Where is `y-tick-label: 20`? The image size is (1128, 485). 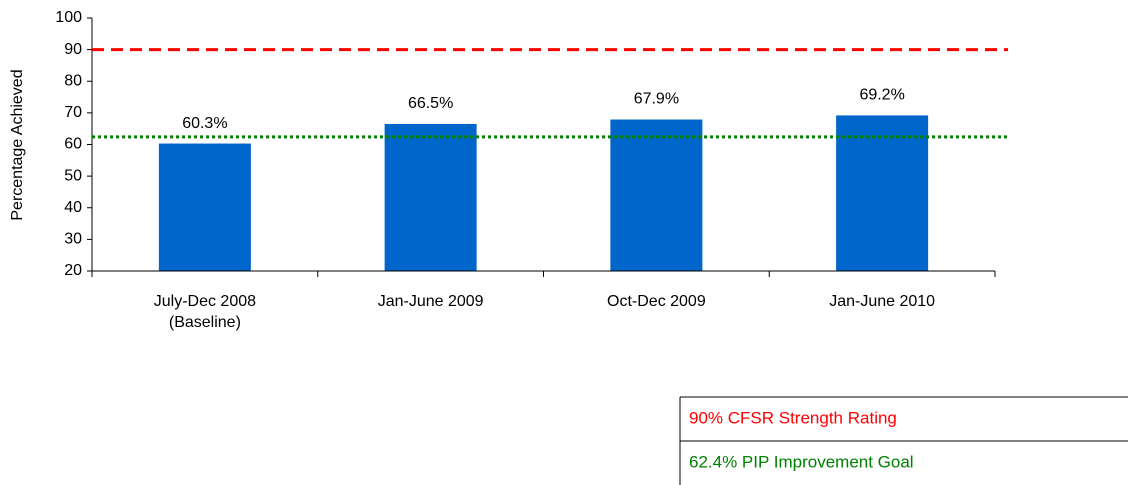
y-tick-label: 20 is located at coordinates (73, 270).